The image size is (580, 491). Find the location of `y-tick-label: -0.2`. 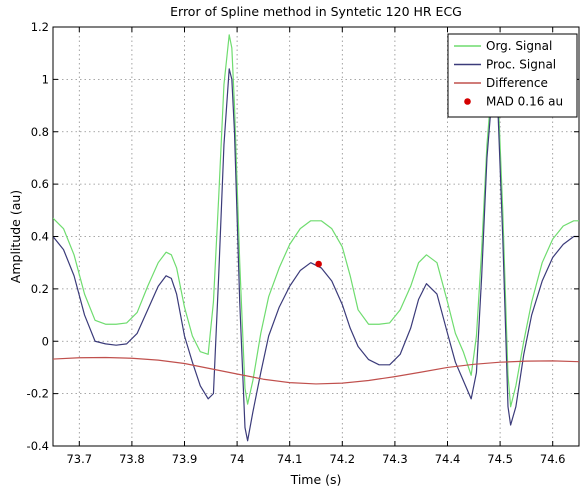

y-tick-label: -0.2 is located at coordinates (38, 394).